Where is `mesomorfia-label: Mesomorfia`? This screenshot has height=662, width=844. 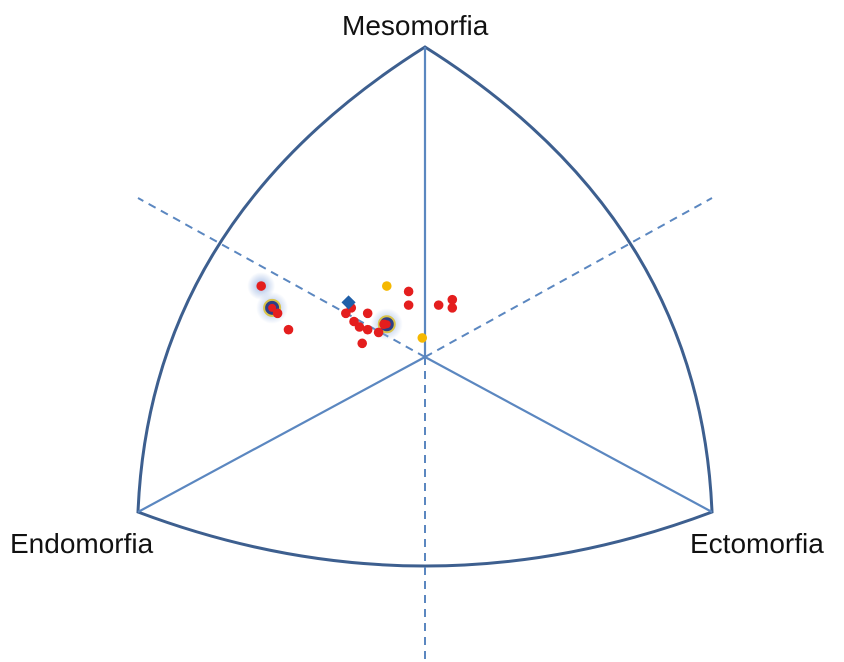
mesomorfia-label: Mesomorfia is located at coordinates (415, 25).